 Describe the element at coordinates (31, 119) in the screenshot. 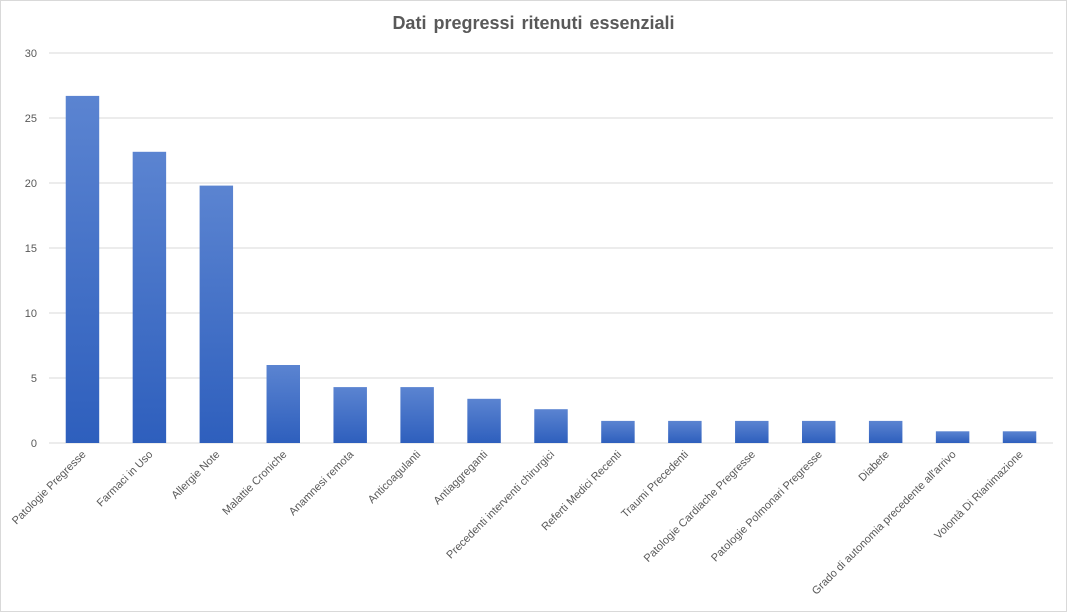

I see `y-tick-label: 25` at that location.